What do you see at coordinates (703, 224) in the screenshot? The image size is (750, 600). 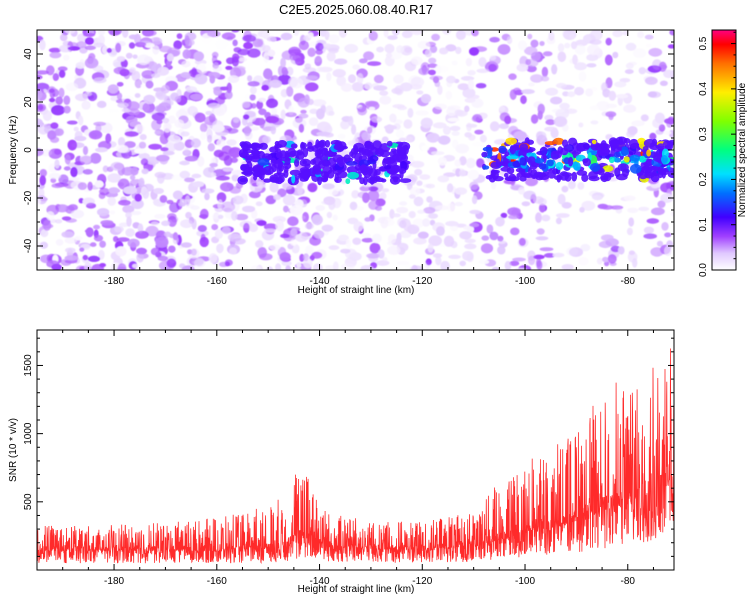 I see `colorbar-tick-label: 0.1` at bounding box center [703, 224].